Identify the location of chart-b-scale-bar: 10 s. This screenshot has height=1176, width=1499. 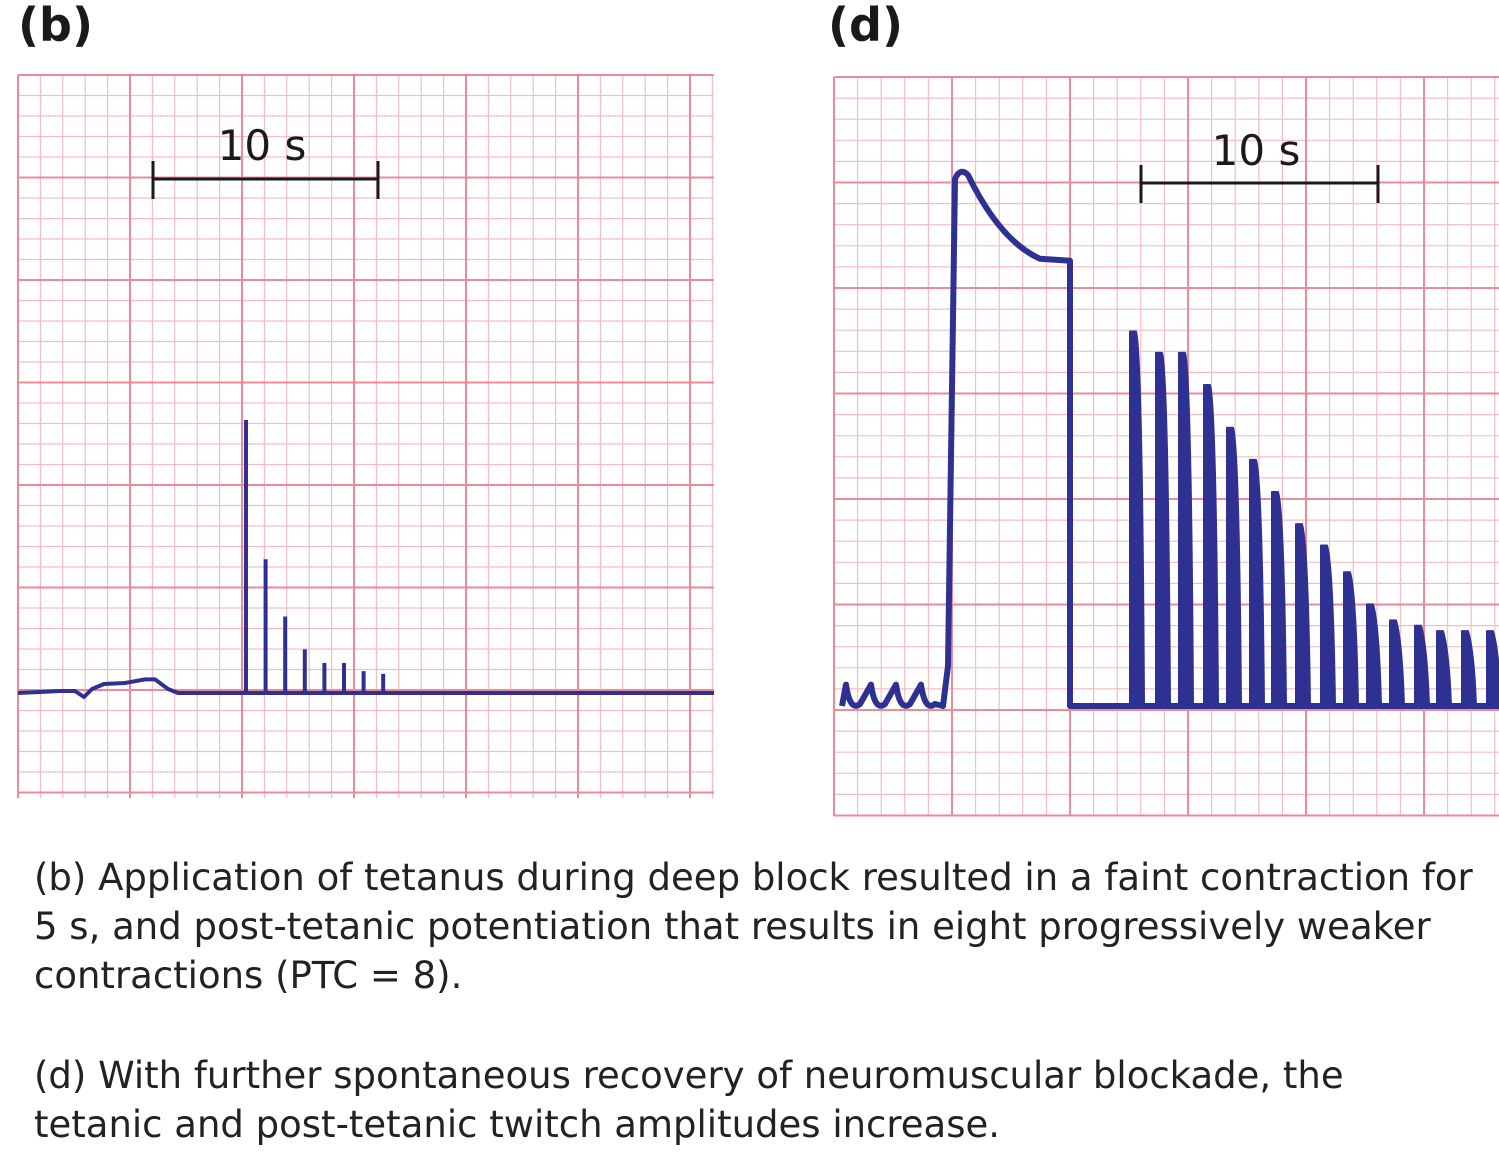
(265, 160).